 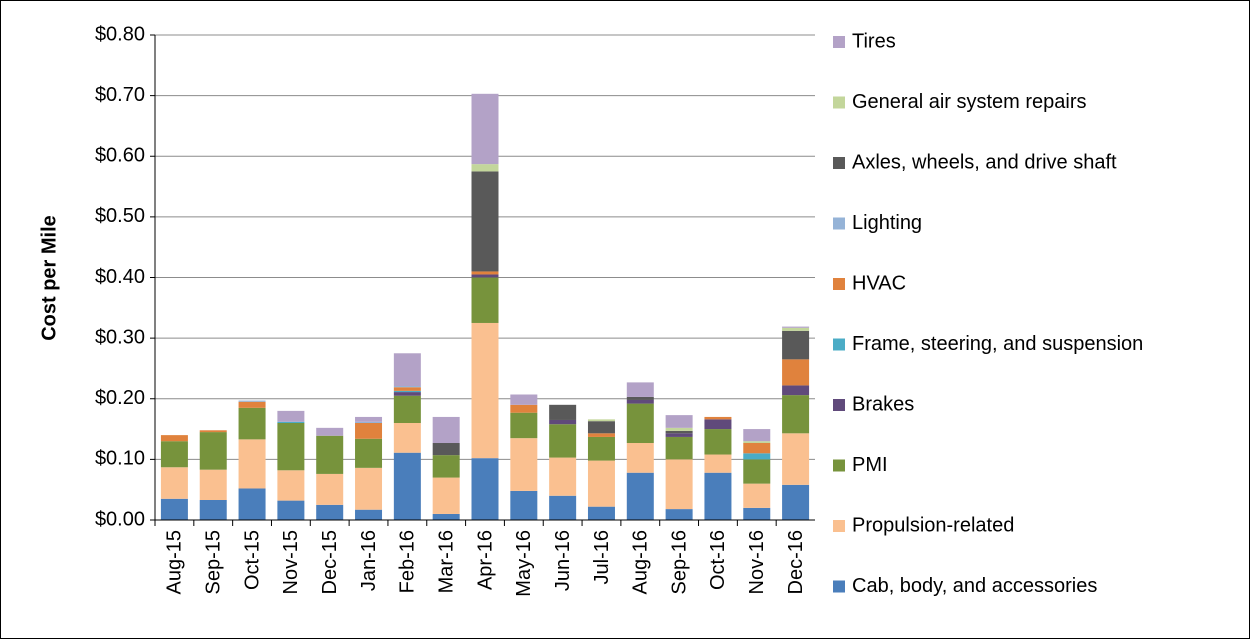 I want to click on y-tick-label: $0.30, so click(x=120, y=337).